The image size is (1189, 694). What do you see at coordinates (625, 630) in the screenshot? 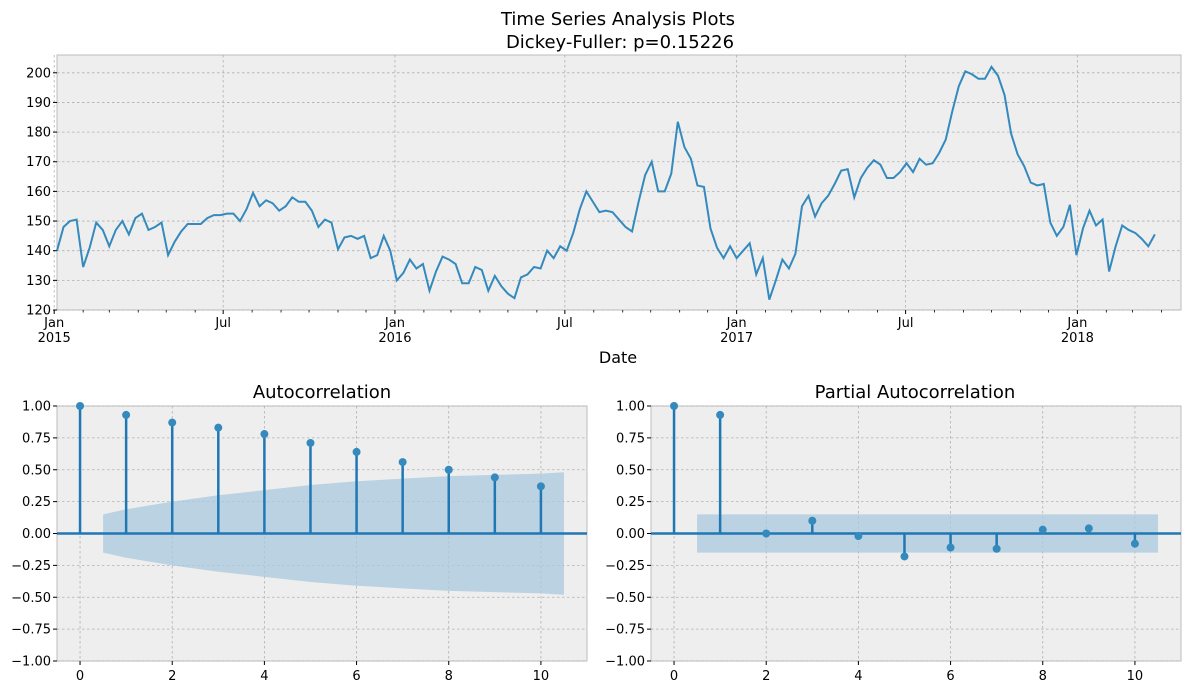
I see `pacf-ytick-label: −0.75` at bounding box center [625, 630].